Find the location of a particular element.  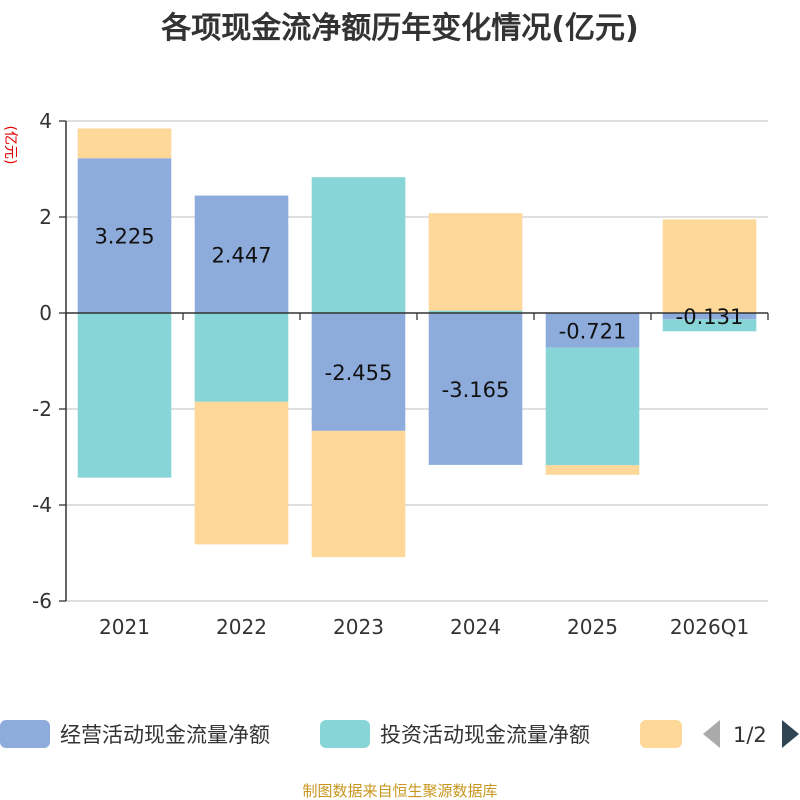

legend: 经营活动现金流量净额 投资活动现金流量净额 1/2 is located at coordinates (399, 734).